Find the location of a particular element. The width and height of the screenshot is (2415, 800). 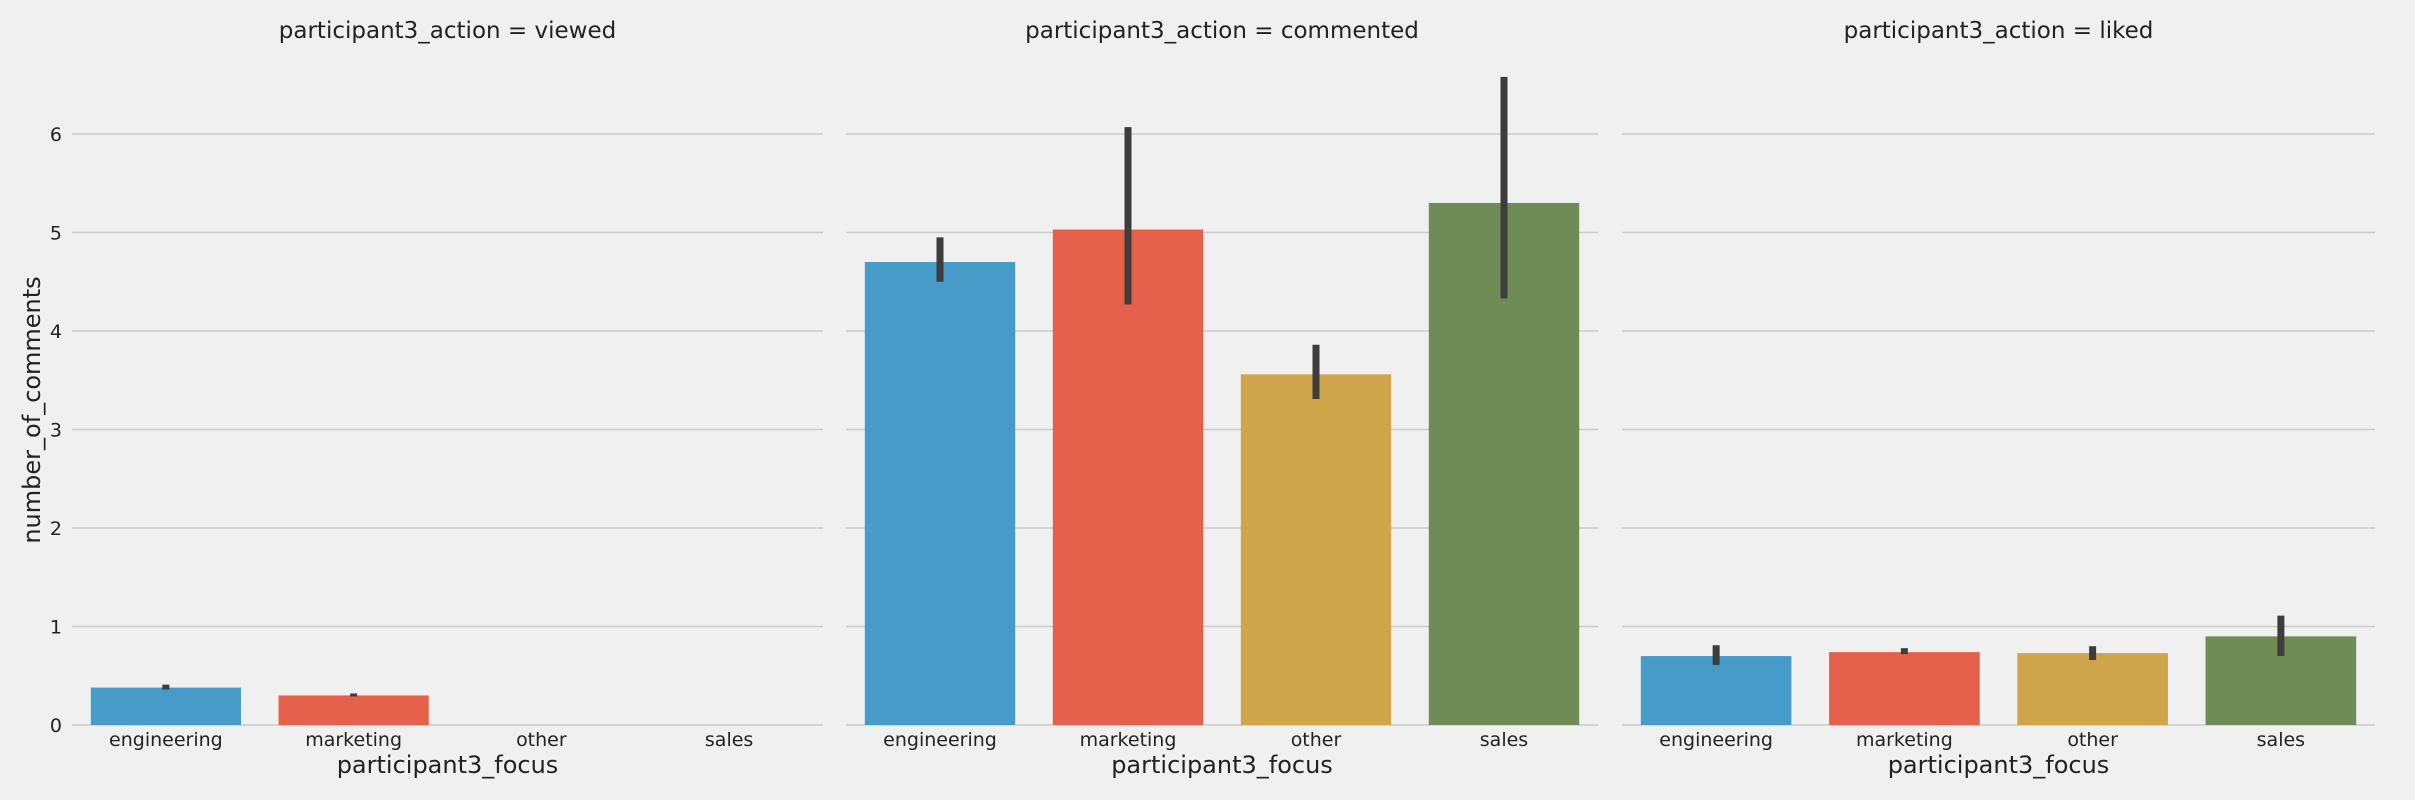

y-tick-label: 2 is located at coordinates (56, 529).